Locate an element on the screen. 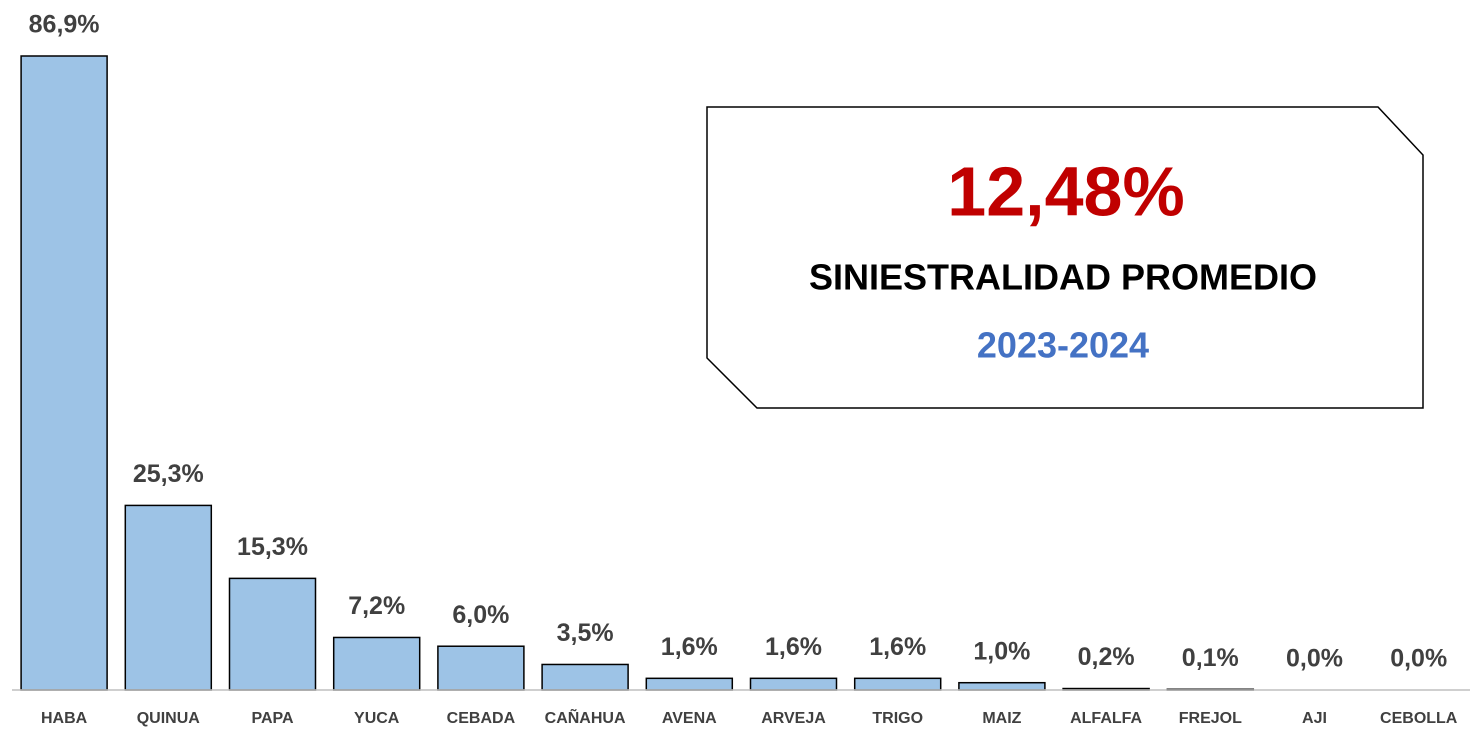 Image resolution: width=1470 pixels, height=737 pixels. value-label: 86,9% is located at coordinates (64, 25).